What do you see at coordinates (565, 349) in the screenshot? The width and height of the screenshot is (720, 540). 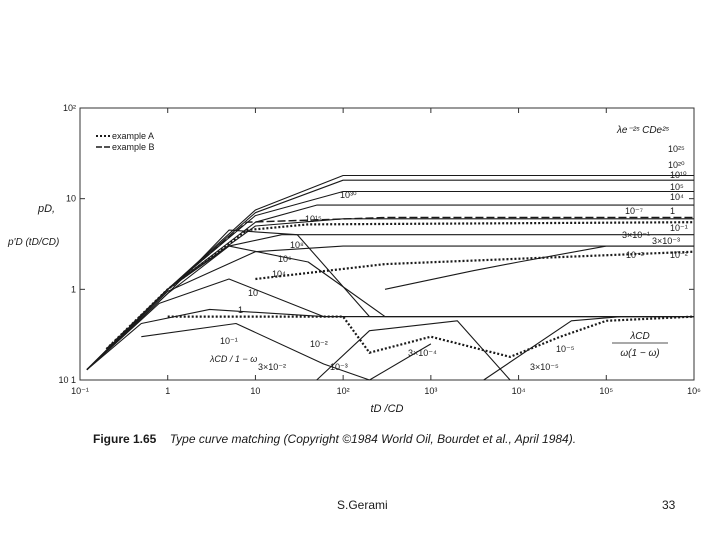 I see `transition-label: 10⁻⁵` at bounding box center [565, 349].